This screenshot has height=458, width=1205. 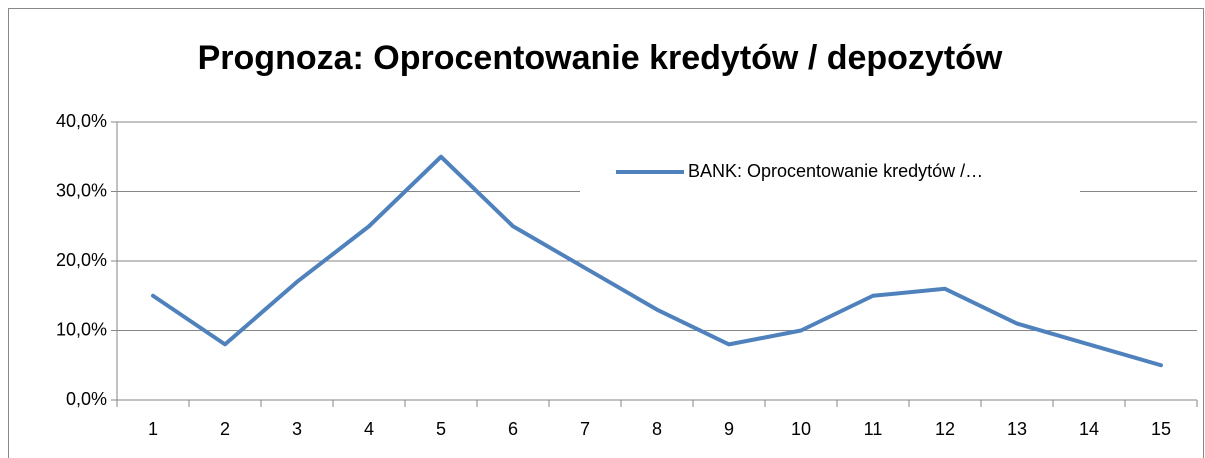 What do you see at coordinates (585, 429) in the screenshot?
I see `x-tick-label: 7` at bounding box center [585, 429].